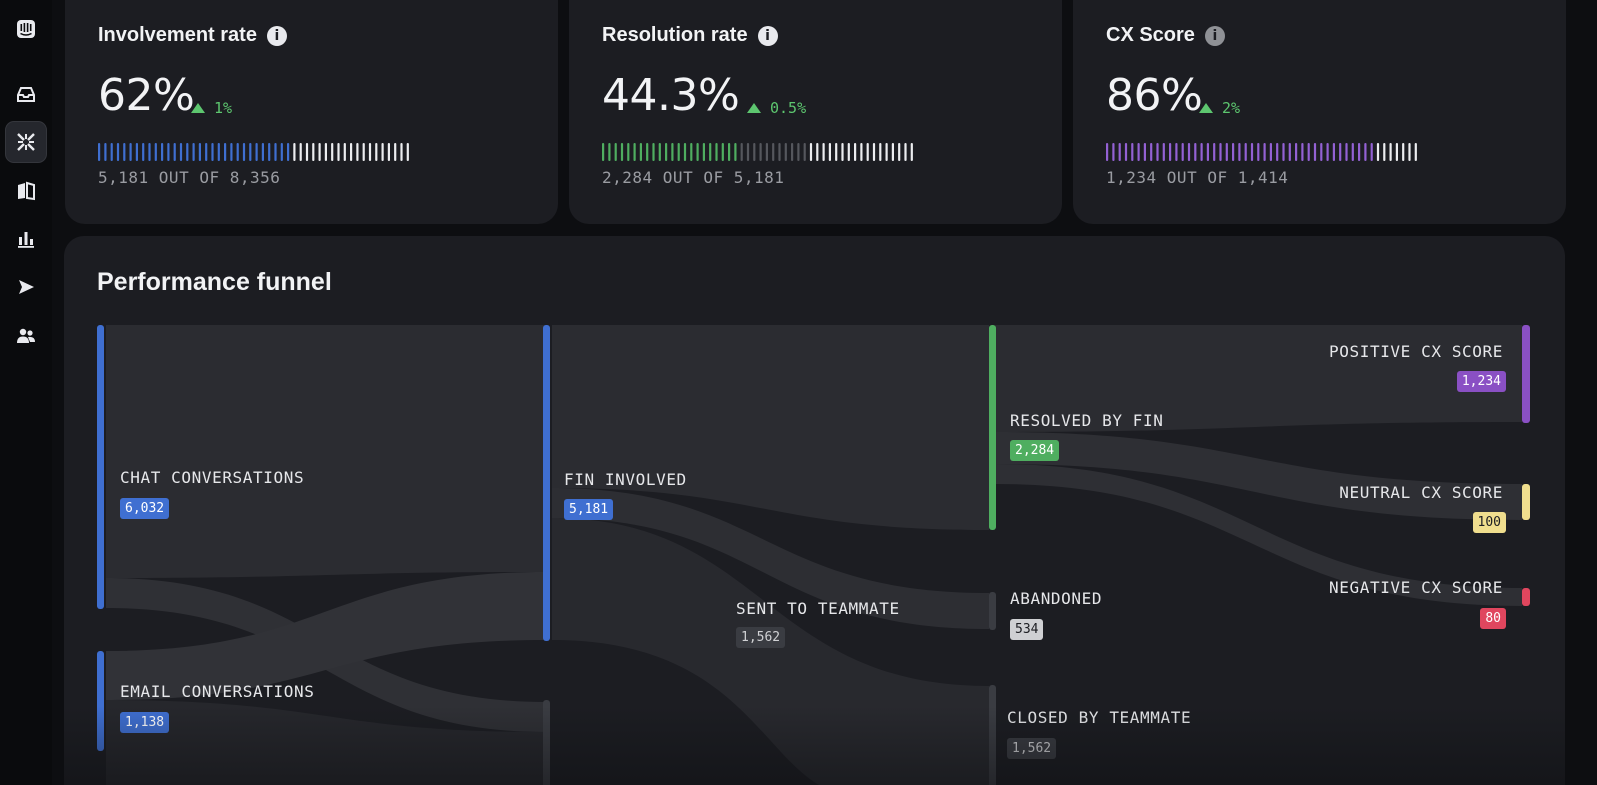 Image resolution: width=1597 pixels, height=785 pixels. Describe the element at coordinates (1032, 748) in the screenshot. I see `node-value-closed: 1,562` at that location.